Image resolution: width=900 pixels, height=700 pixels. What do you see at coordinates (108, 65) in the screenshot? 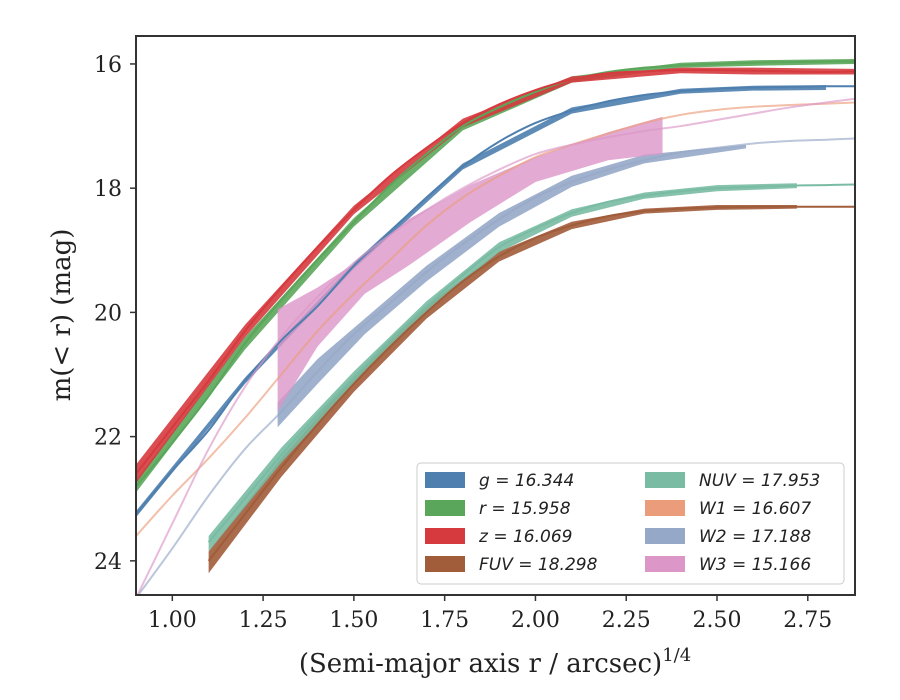
I see `y-tick-label: 16` at bounding box center [108, 65].